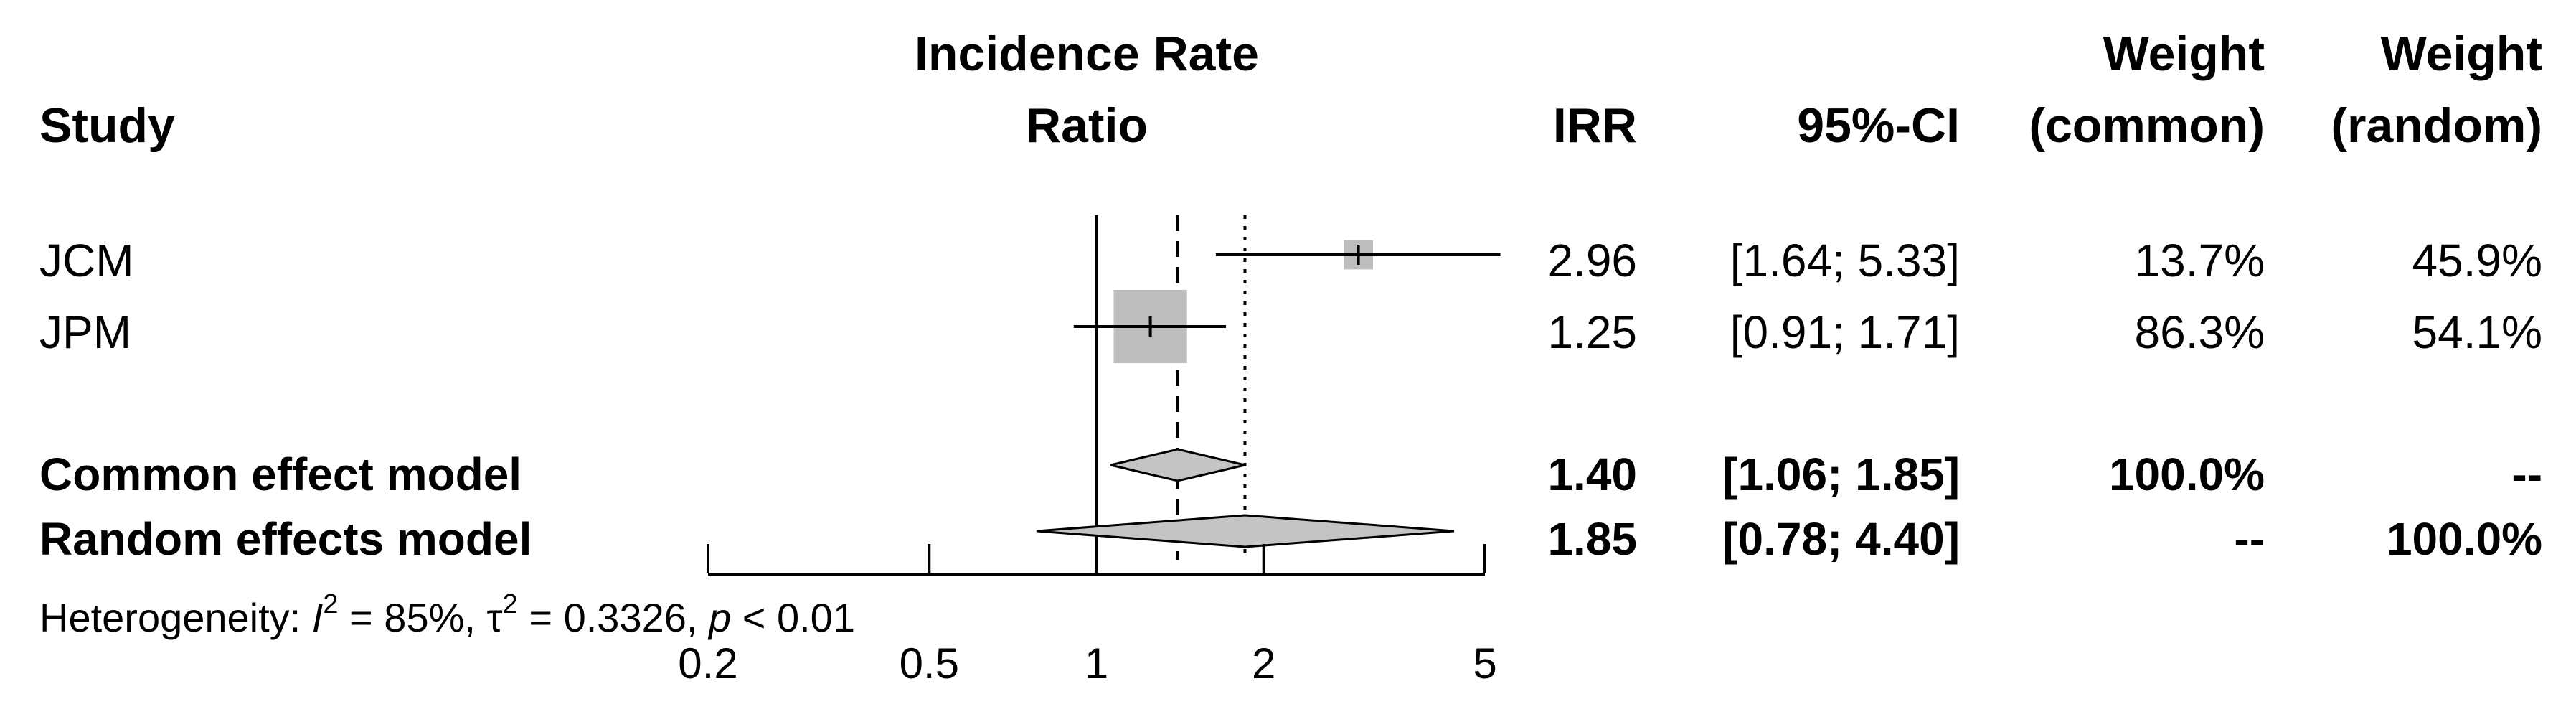 The image size is (2576, 727). Describe the element at coordinates (1841, 474) in the screenshot. I see `summary-ci-common: [1.06; 1.85]` at that location.